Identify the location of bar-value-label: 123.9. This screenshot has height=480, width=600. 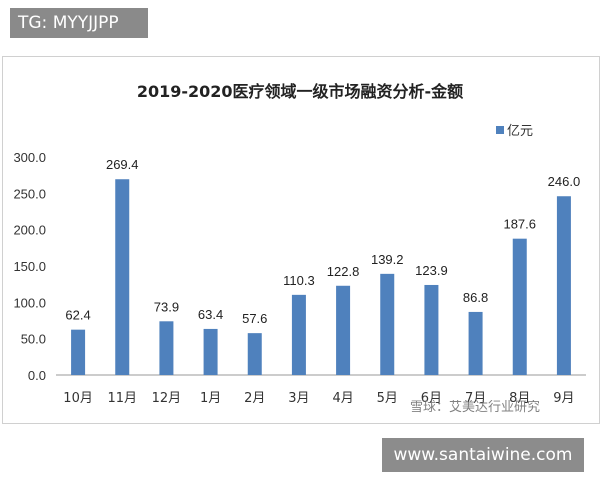
(431, 270).